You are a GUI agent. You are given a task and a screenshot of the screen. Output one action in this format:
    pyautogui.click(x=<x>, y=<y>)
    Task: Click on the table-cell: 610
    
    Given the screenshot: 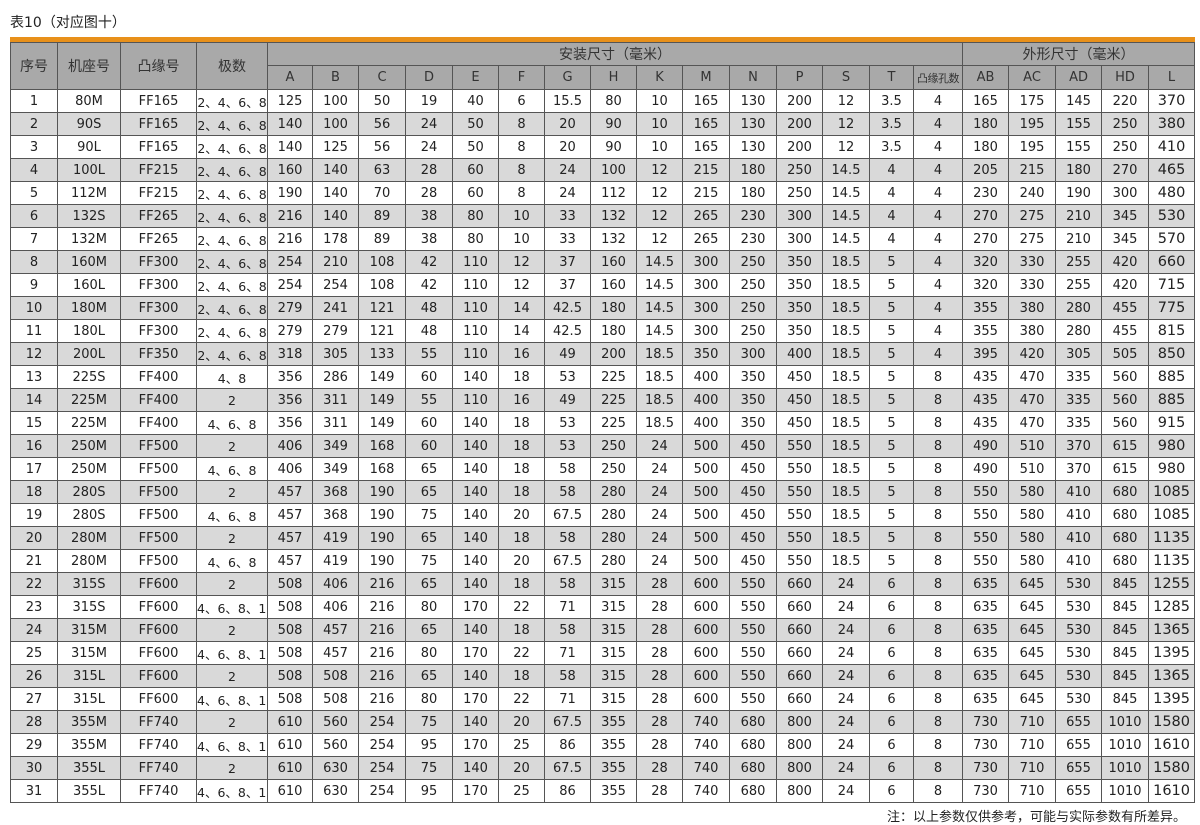 What is the action you would take?
    pyautogui.click(x=290, y=722)
    